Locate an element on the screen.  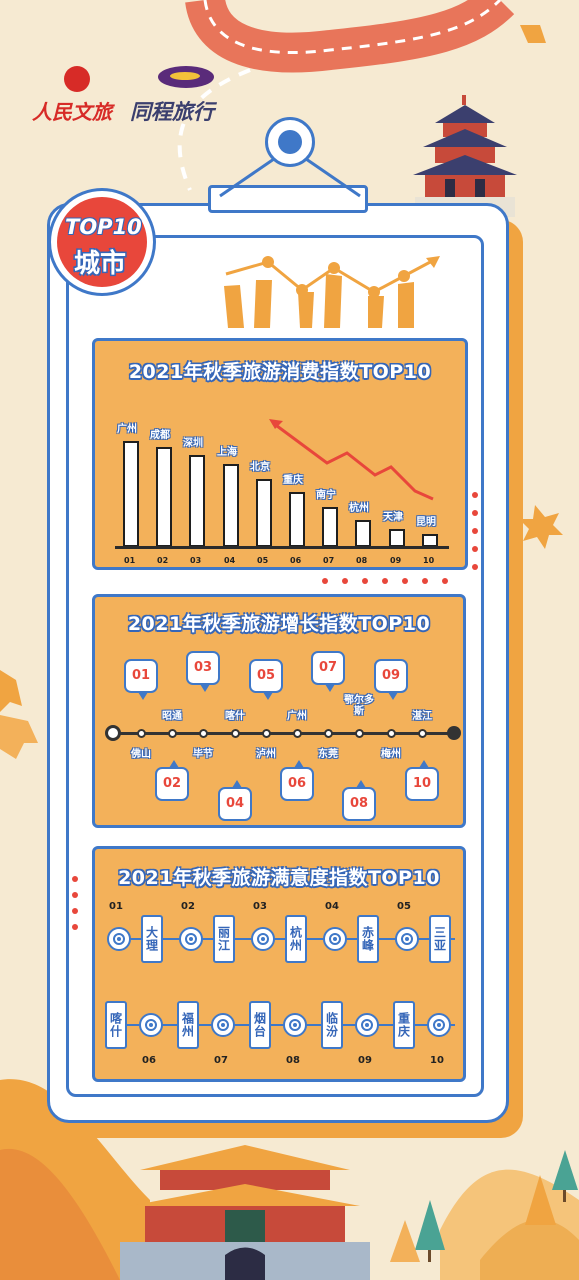
bar-rank-label: 09 is located at coordinates (396, 560).